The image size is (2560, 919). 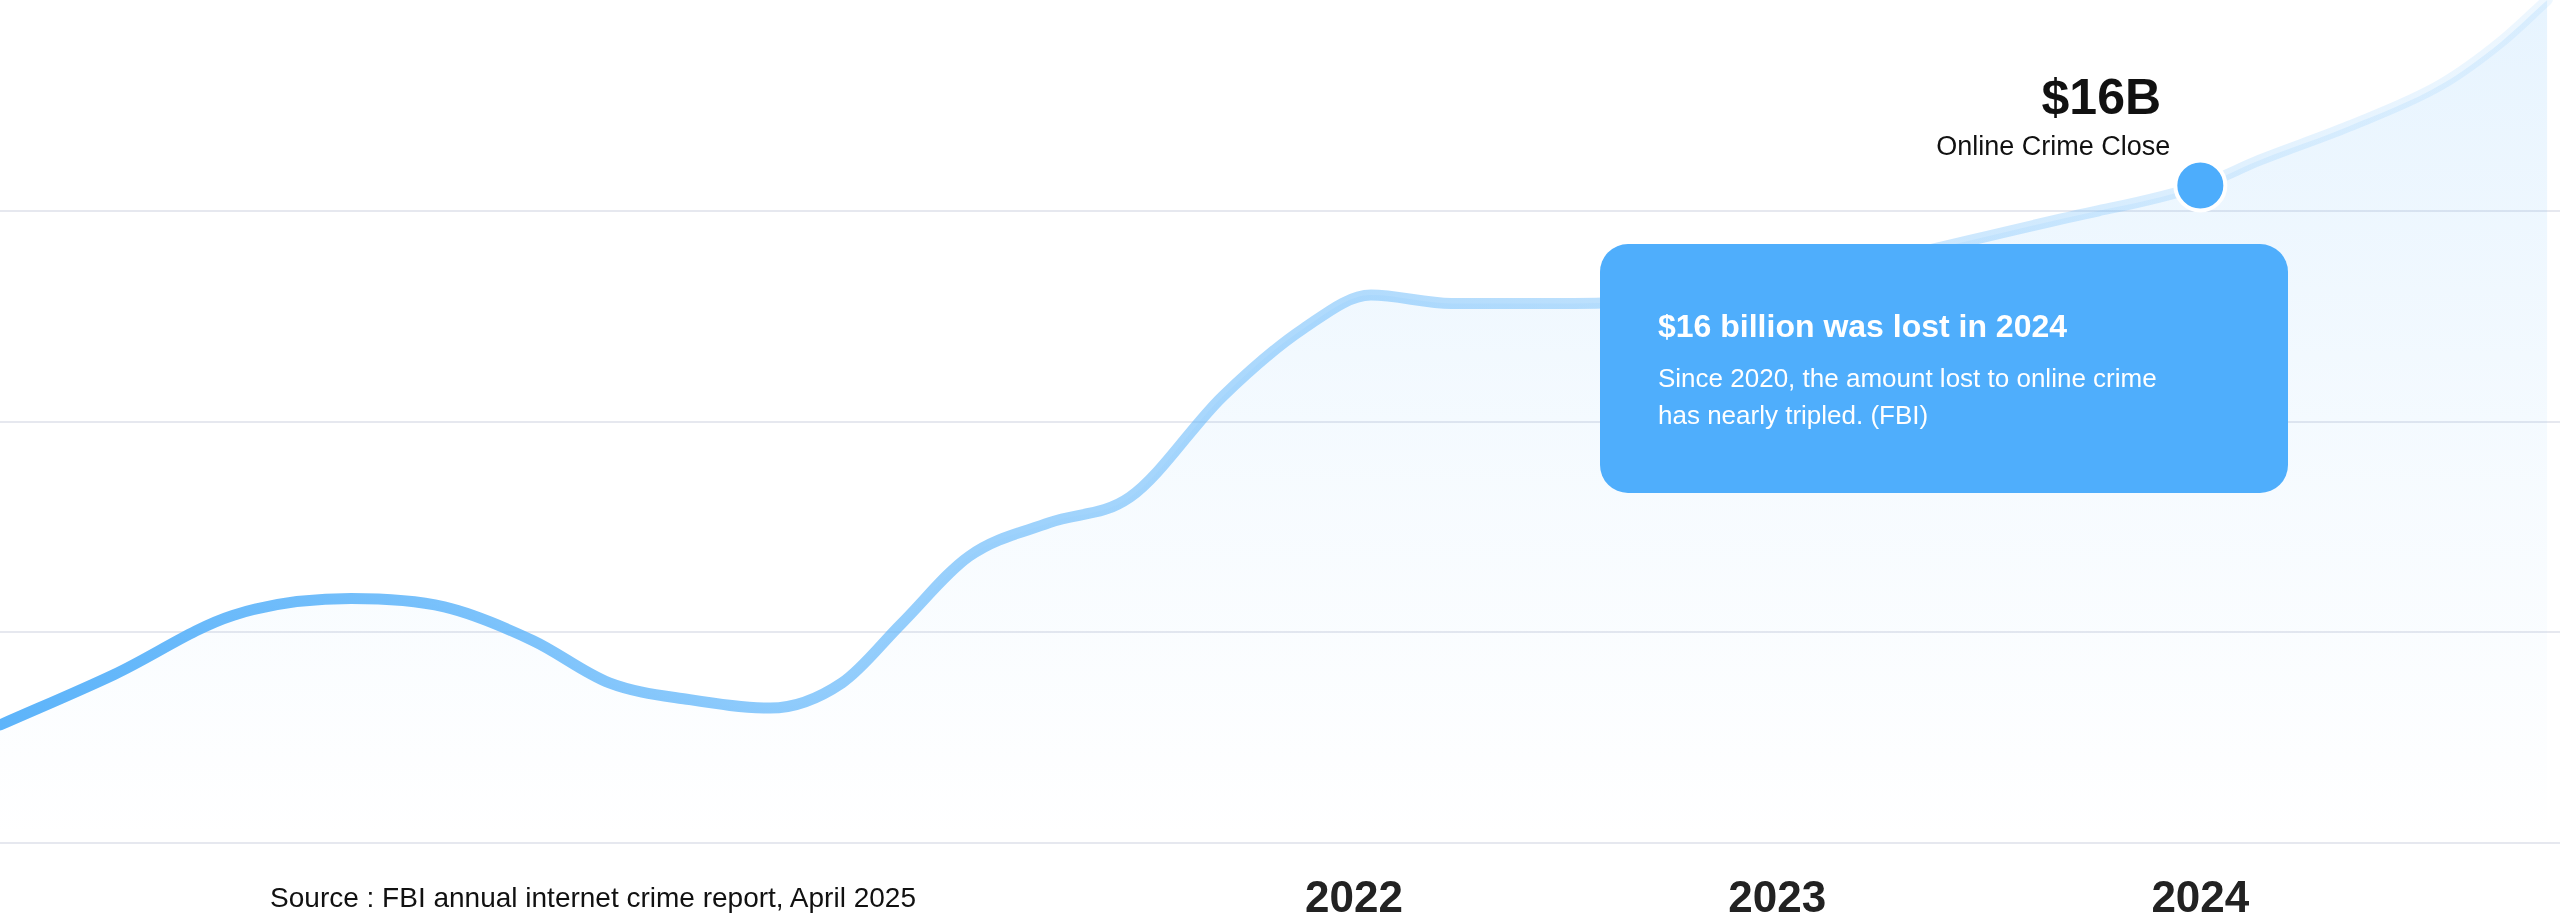 I want to click on annotation: $16 billion was lost in 2024, so click(x=1863, y=326).